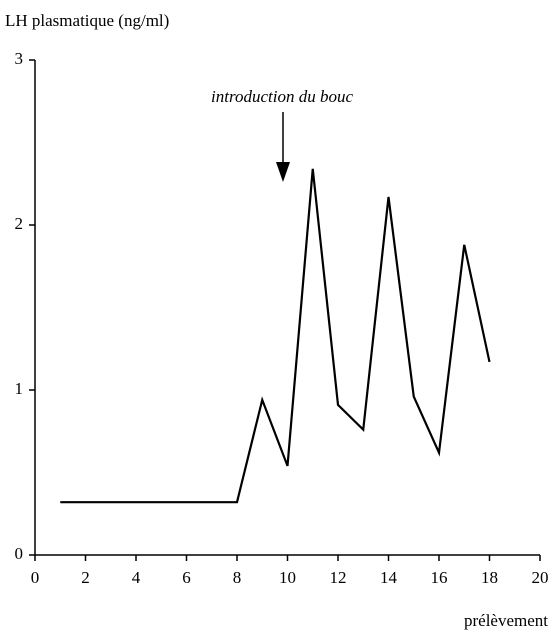  I want to click on x-tick-label: 2, so click(85, 577).